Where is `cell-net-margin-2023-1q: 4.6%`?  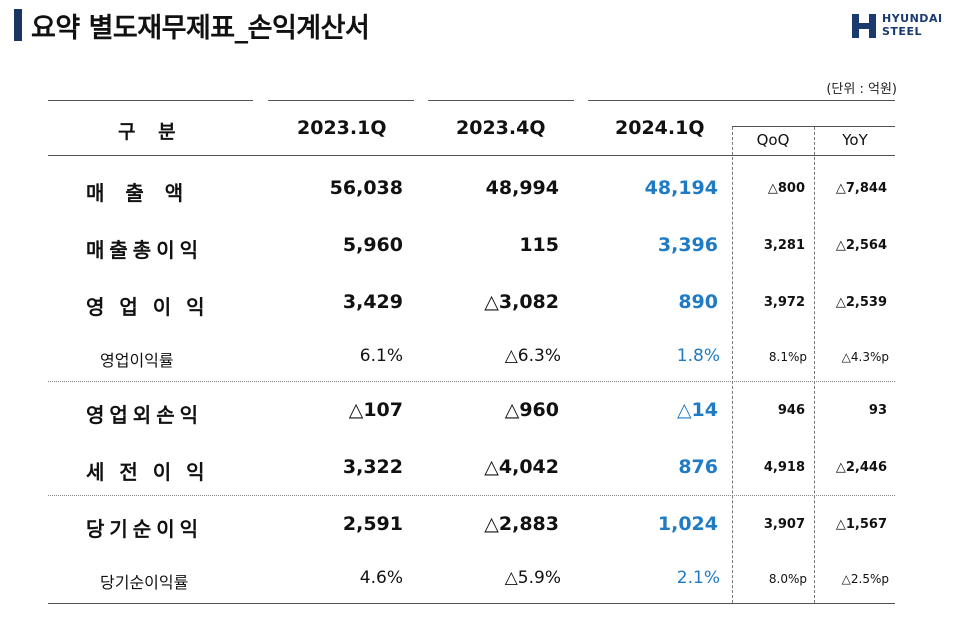
cell-net-margin-2023-1q: 4.6% is located at coordinates (381, 578).